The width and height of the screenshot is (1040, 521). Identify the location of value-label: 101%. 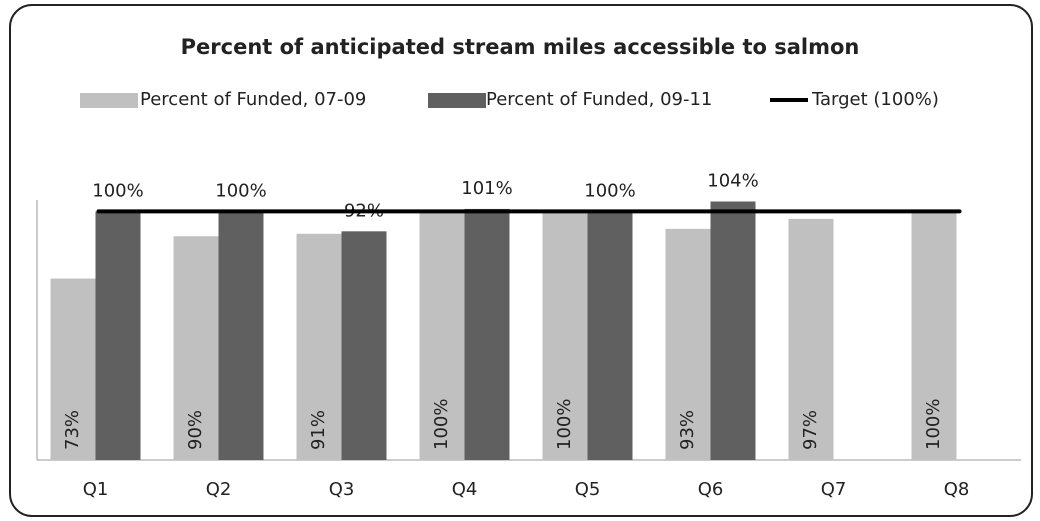
(486, 188).